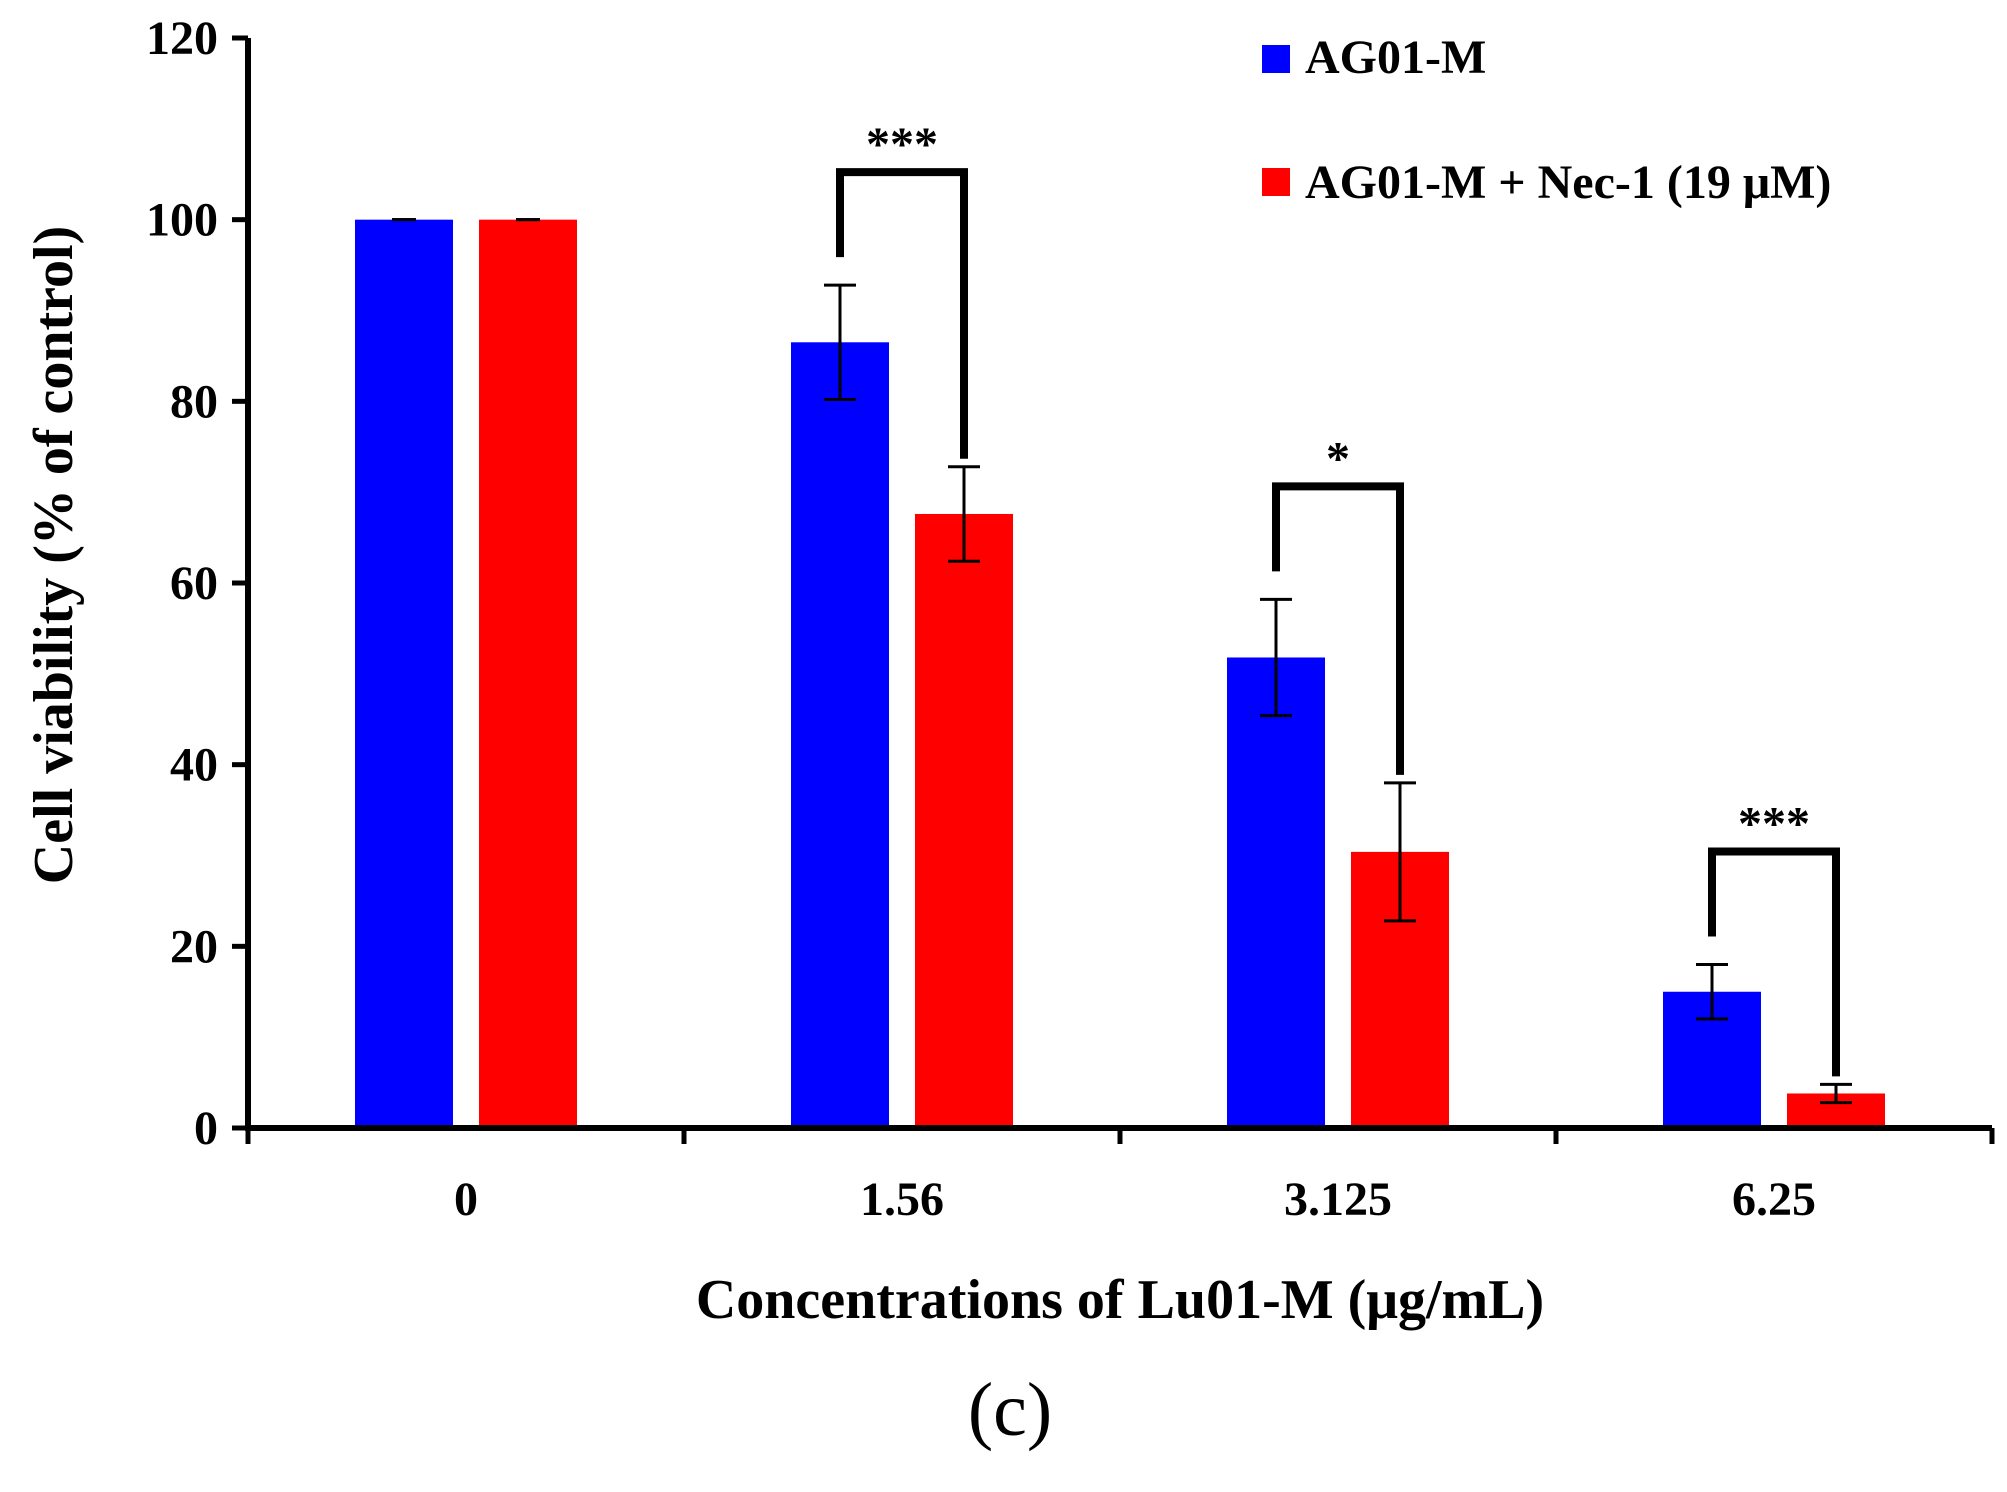  Describe the element at coordinates (1338, 458) in the screenshot. I see `significance-label: *` at that location.